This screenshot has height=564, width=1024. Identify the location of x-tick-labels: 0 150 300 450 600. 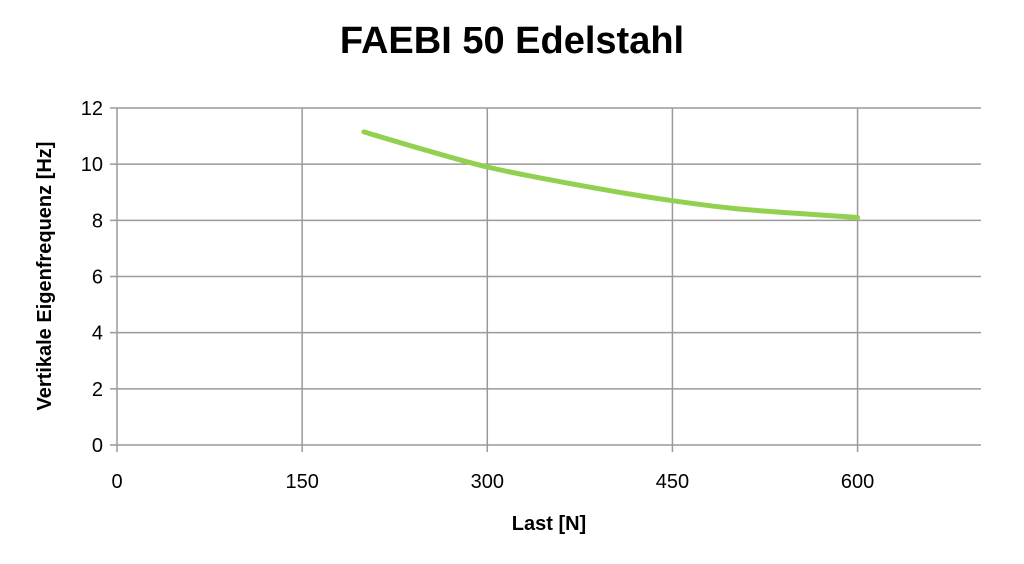
(492, 482).